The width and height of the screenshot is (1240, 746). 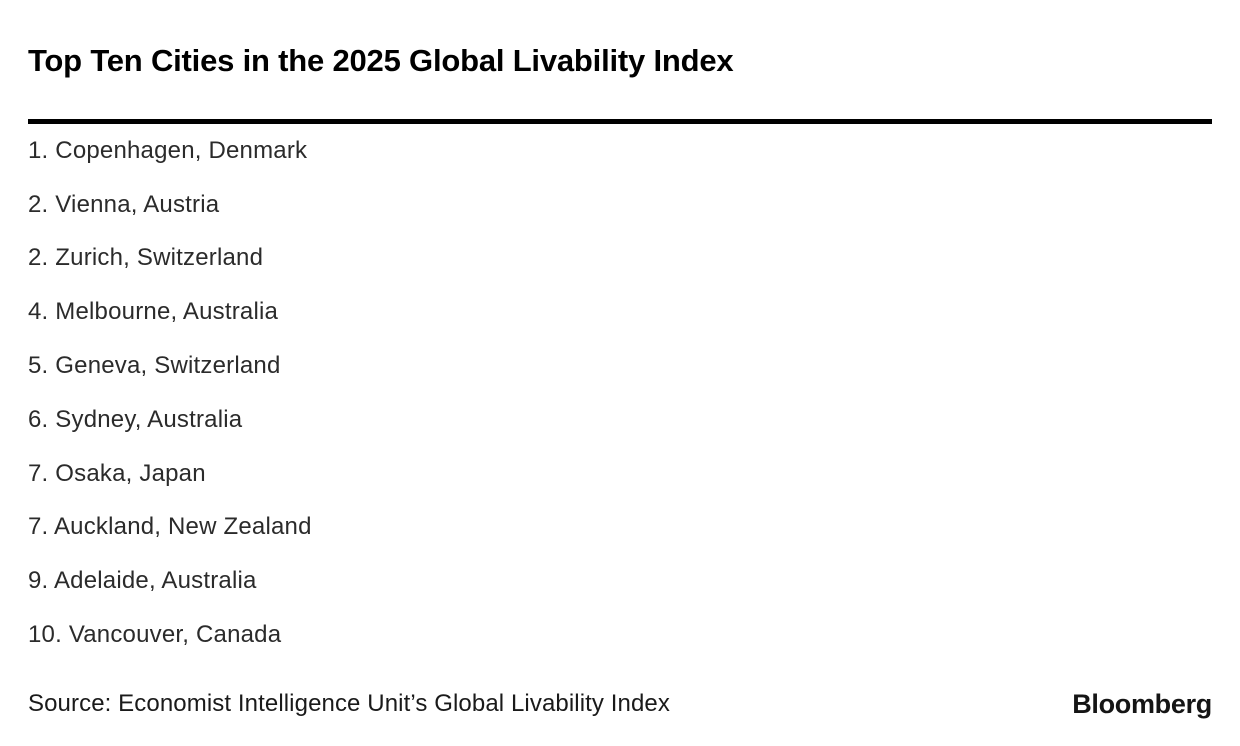 What do you see at coordinates (142, 581) in the screenshot?
I see `list-item-rank-9: 9. Adelaide, Australia` at bounding box center [142, 581].